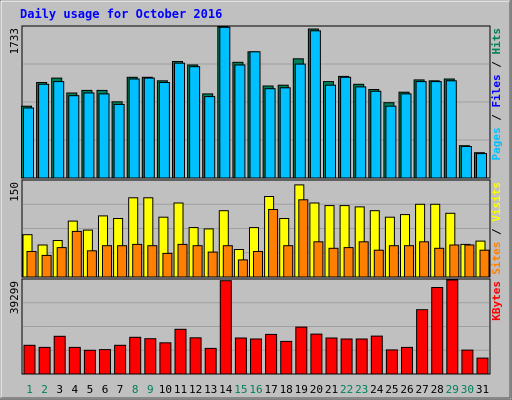 This screenshot has width=512, height=400. I want to click on x-tick-label: 1, so click(29, 389).